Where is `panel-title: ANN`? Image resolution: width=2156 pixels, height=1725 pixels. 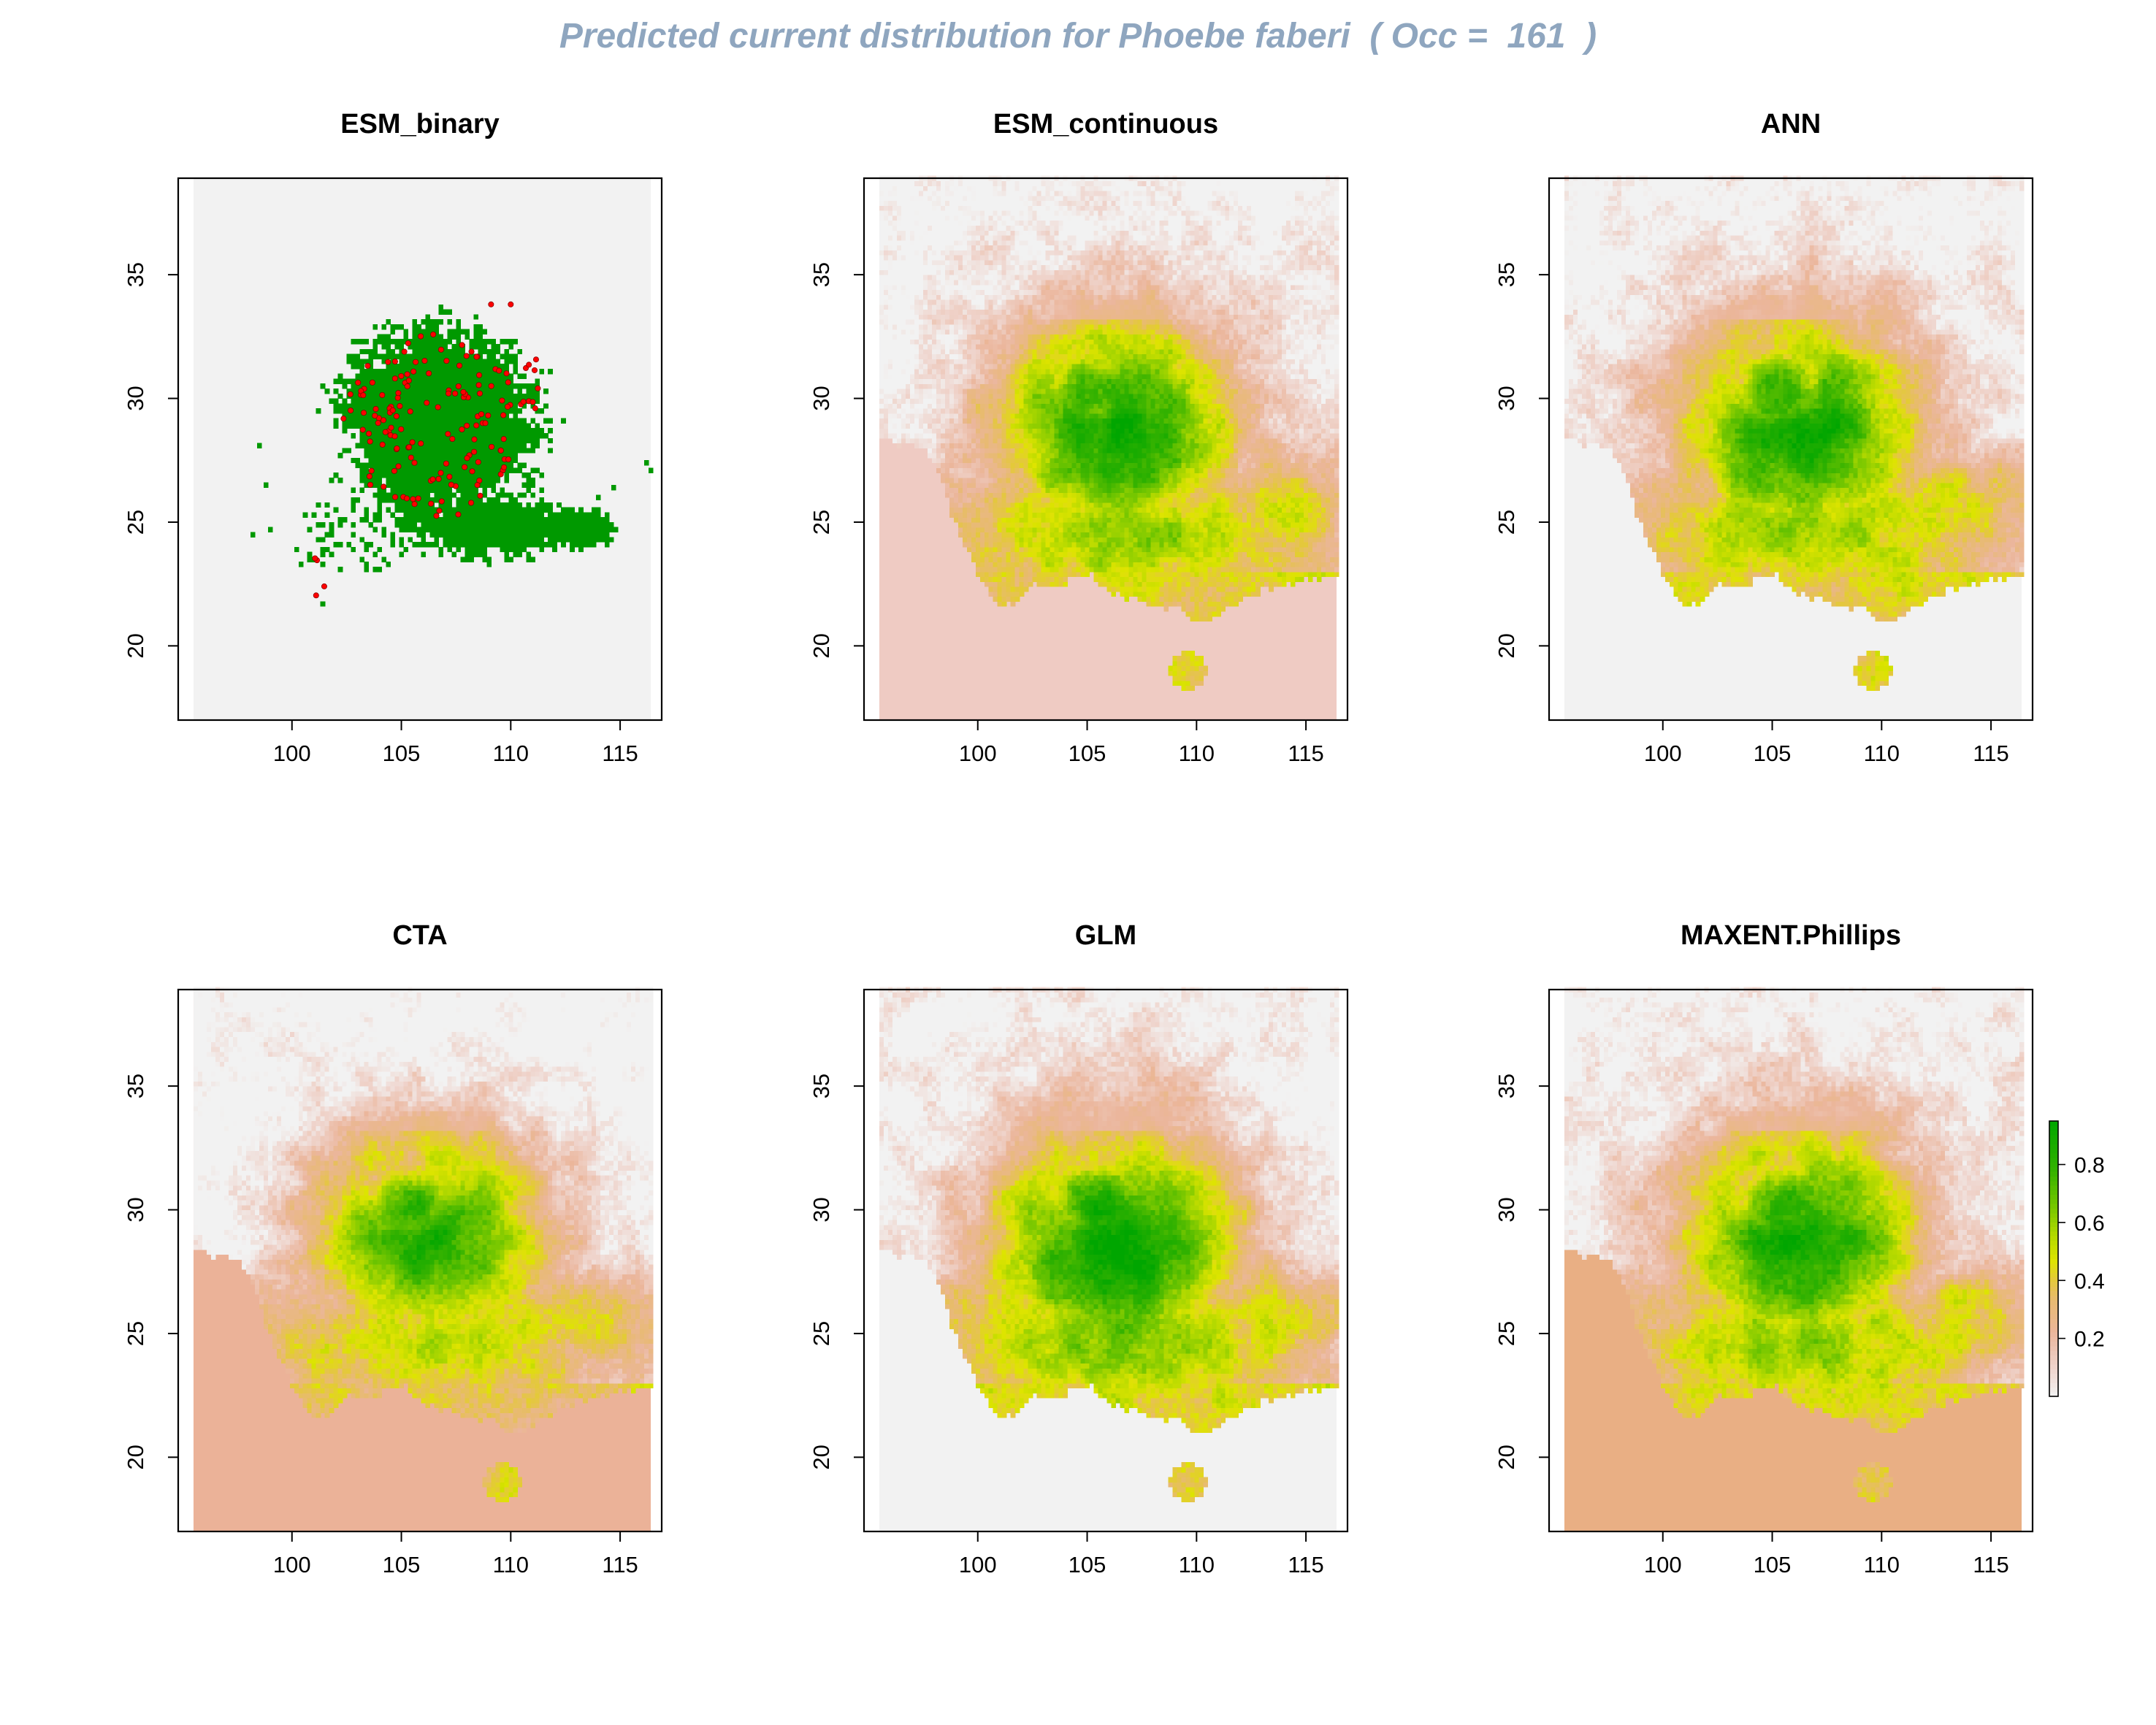 panel-title: ANN is located at coordinates (1791, 124).